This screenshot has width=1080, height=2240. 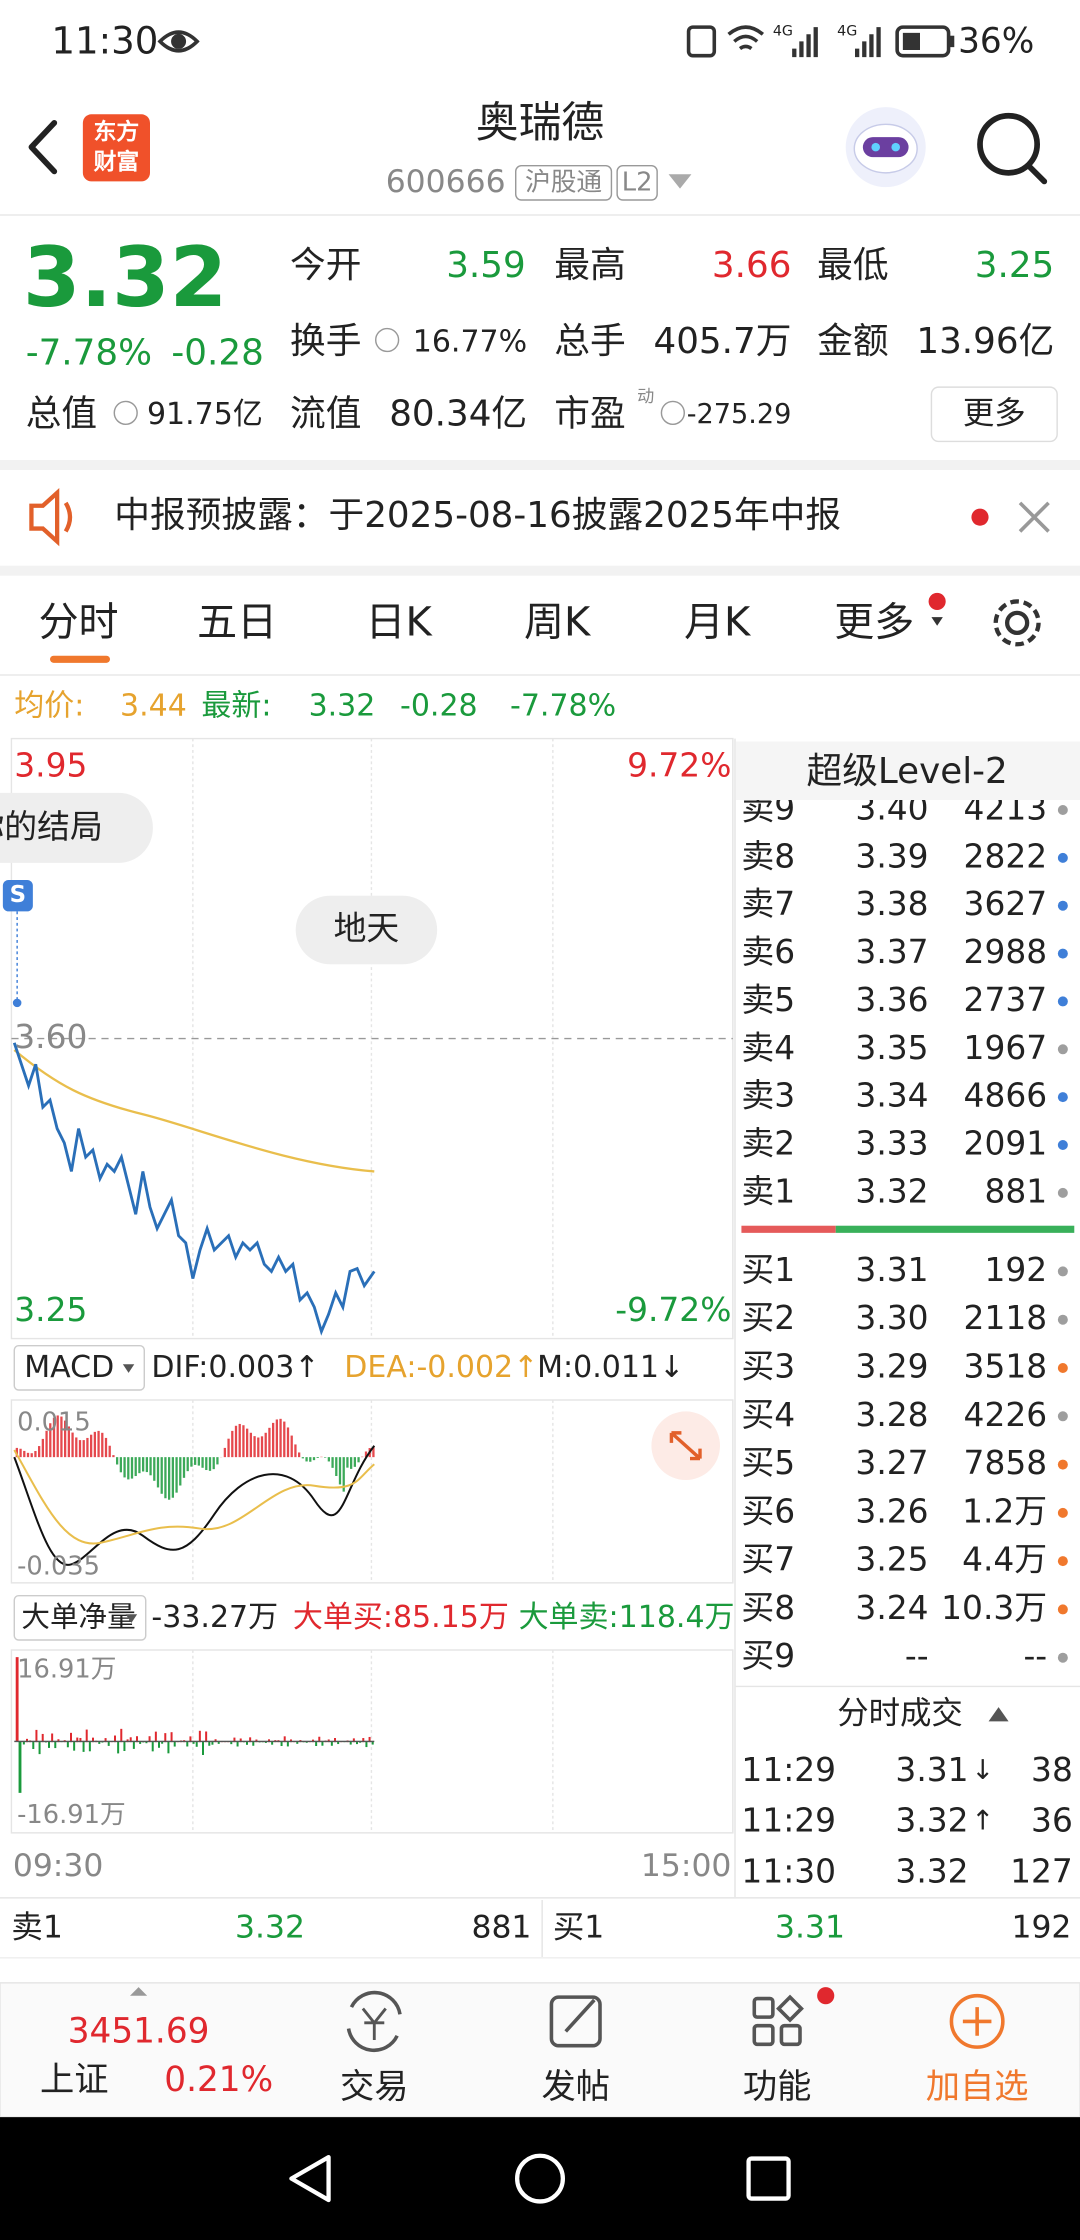 What do you see at coordinates (575, 2021) in the screenshot?
I see `post-icon` at bounding box center [575, 2021].